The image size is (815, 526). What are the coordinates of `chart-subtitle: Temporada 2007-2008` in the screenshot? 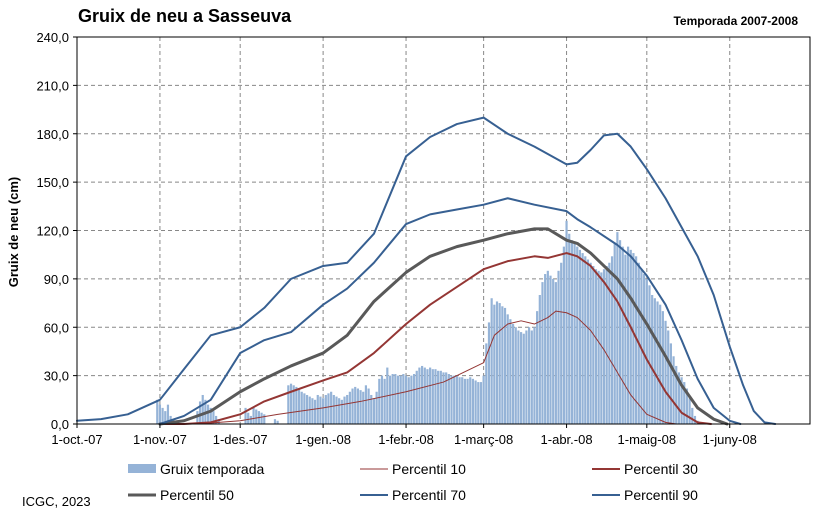 It's located at (735, 21).